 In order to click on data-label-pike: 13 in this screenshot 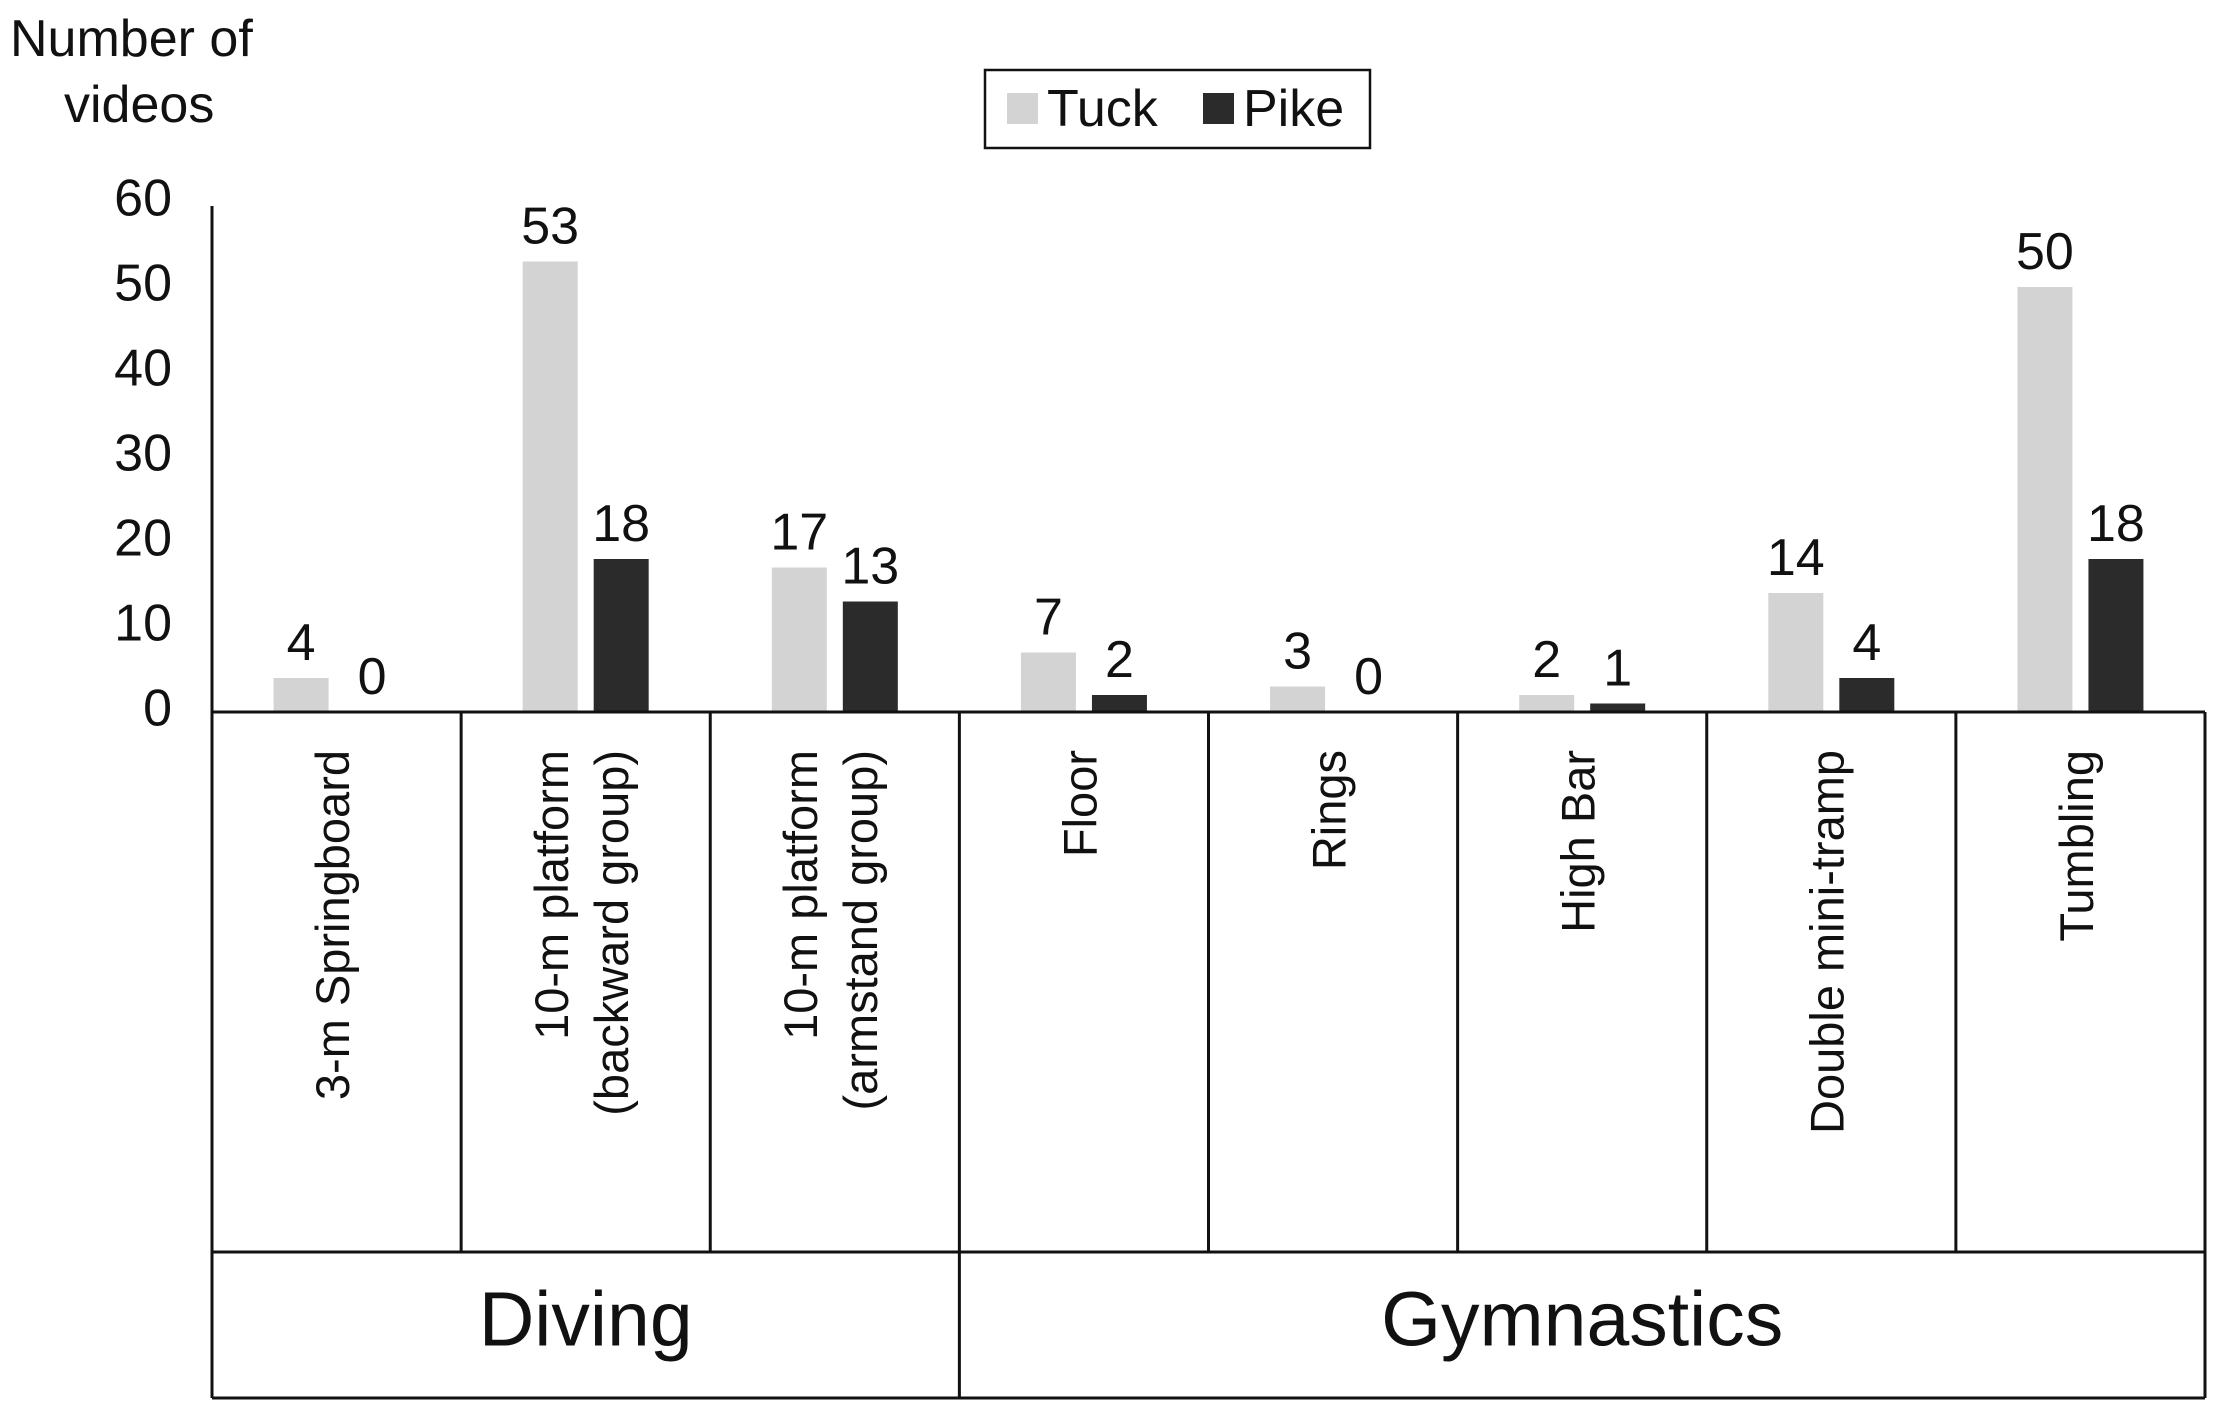, I will do `click(870, 567)`.